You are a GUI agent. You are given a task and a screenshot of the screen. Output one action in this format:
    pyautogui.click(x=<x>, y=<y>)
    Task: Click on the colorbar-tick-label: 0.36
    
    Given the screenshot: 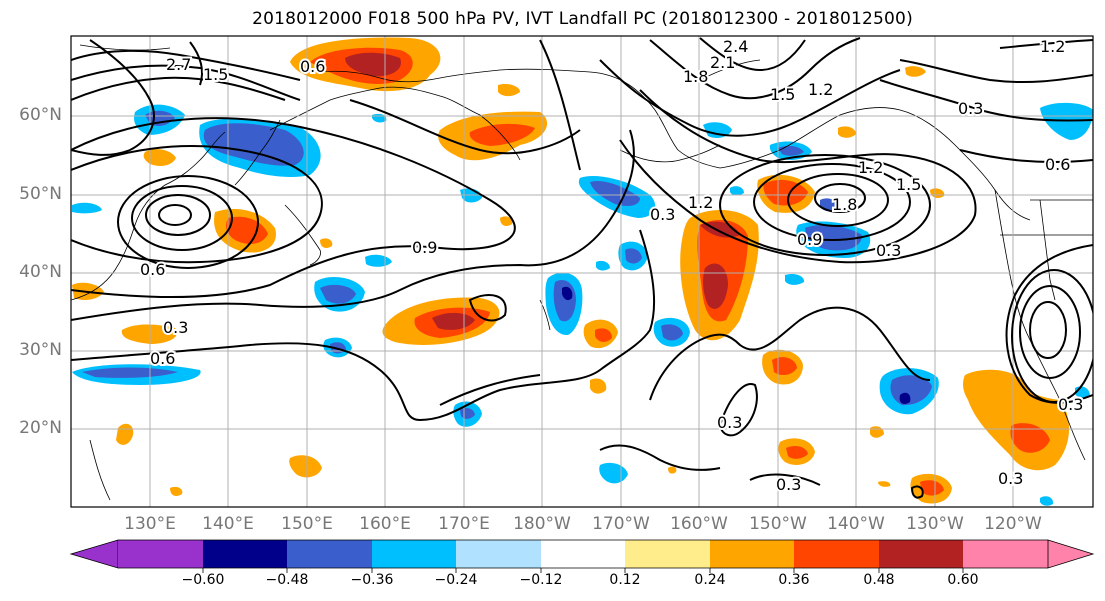 What is the action you would take?
    pyautogui.click(x=794, y=580)
    